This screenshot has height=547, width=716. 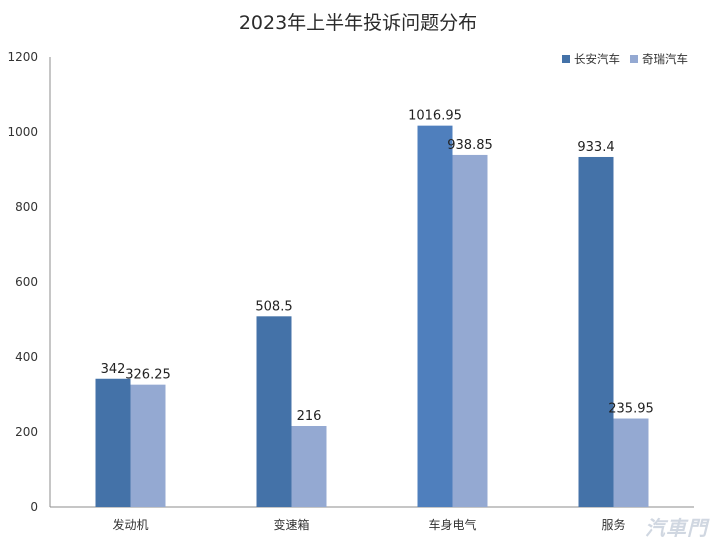 I want to click on legend-item-series-2: 奇瑞汽车, so click(x=659, y=59).